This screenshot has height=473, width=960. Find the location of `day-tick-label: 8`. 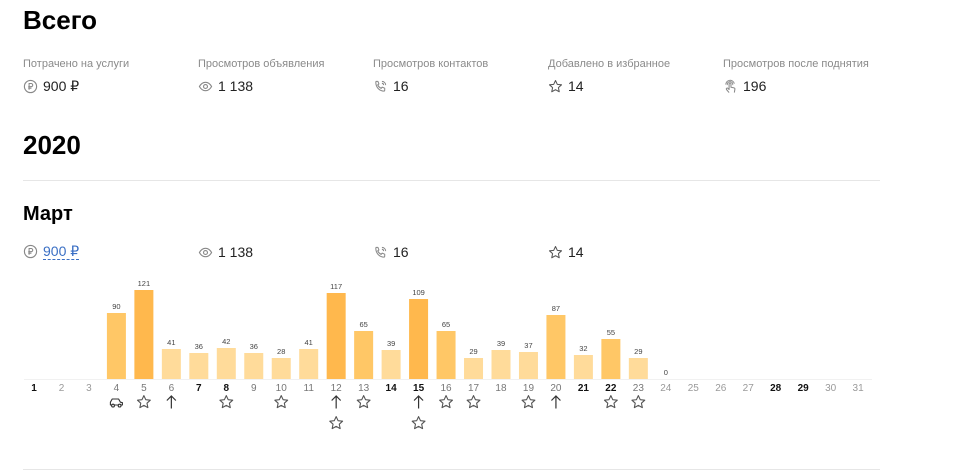

day-tick-label: 8 is located at coordinates (227, 388).